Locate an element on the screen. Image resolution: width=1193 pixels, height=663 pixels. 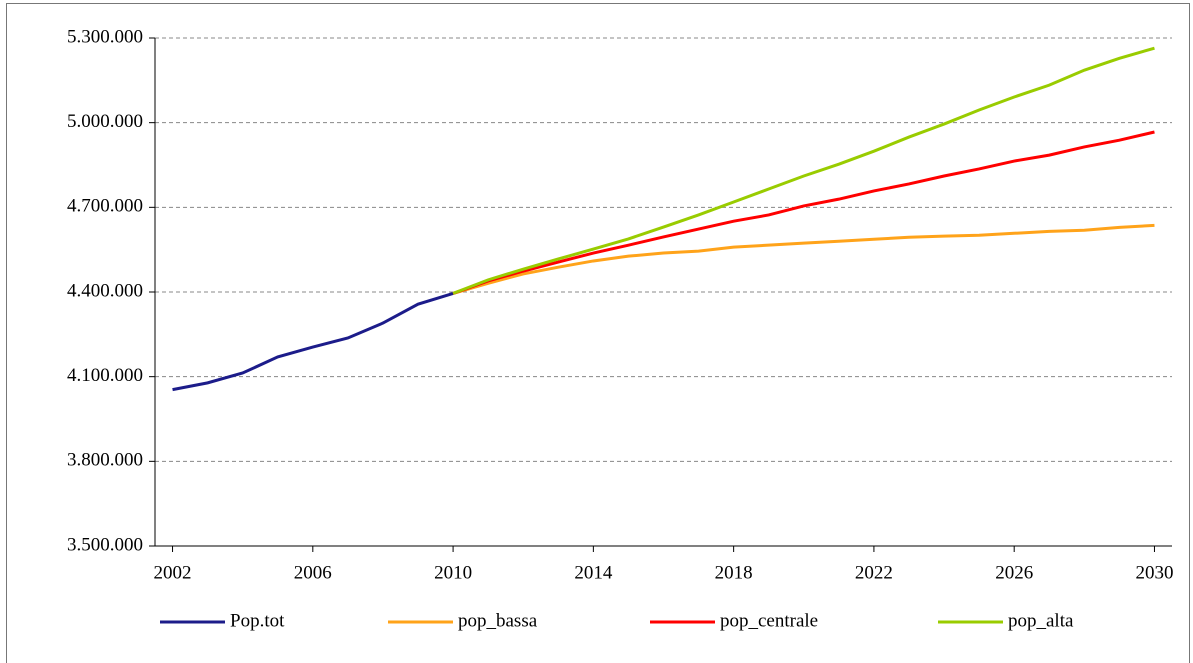
x-tick-label: 2022 is located at coordinates (874, 572).